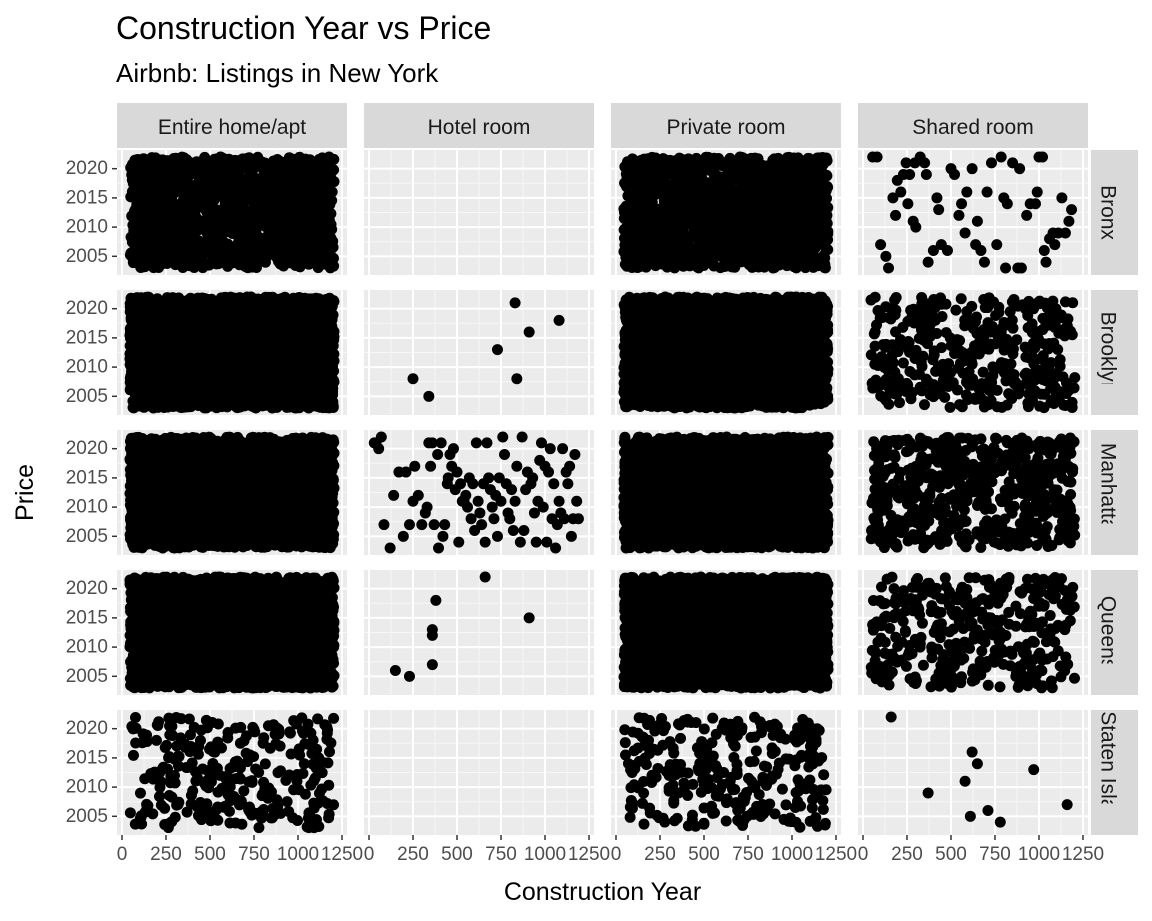 The width and height of the screenshot is (1152, 921). I want to click on column-strip-label: Entire home/apt, so click(232, 127).